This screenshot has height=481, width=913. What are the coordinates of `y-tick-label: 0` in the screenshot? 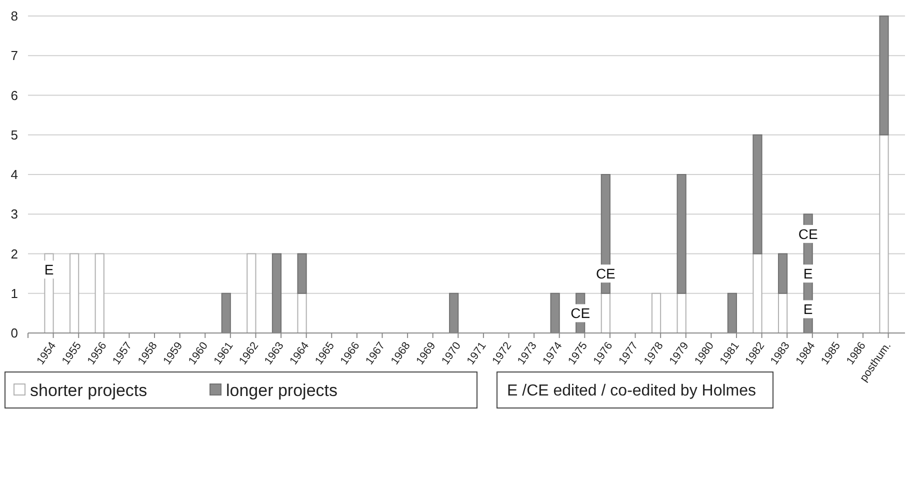 It's located at (14, 333).